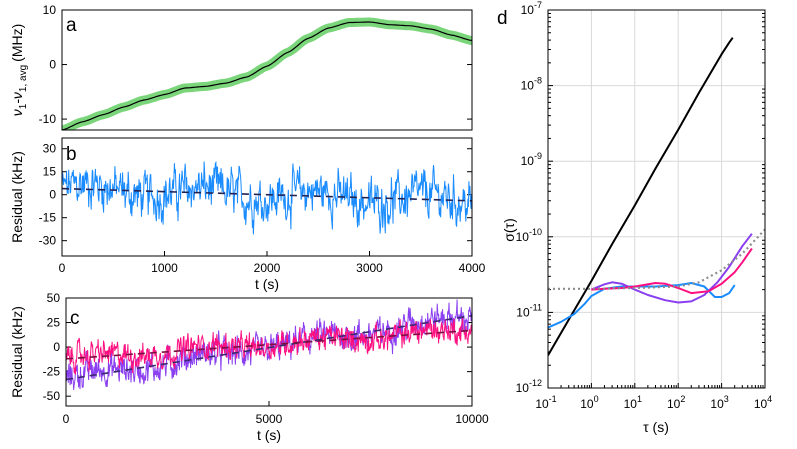 The width and height of the screenshot is (797, 449). What do you see at coordinates (545, 402) in the screenshot?
I see `xtick-label: 10⁻¹` at bounding box center [545, 402].